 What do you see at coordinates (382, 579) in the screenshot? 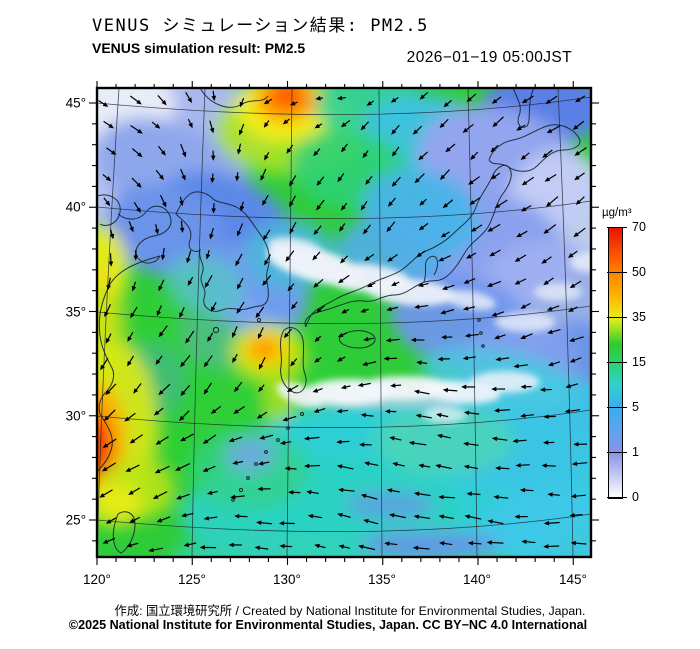
I see `lon-axis-label: 135°` at bounding box center [382, 579].